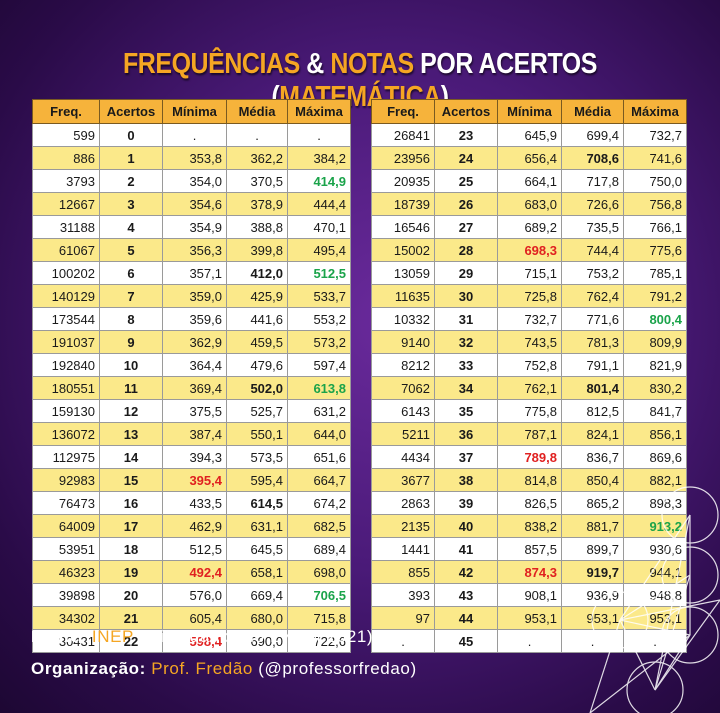 Image resolution: width=720 pixels, height=713 pixels. Describe the element at coordinates (466, 296) in the screenshot. I see `acertos-cell: 30` at that location.